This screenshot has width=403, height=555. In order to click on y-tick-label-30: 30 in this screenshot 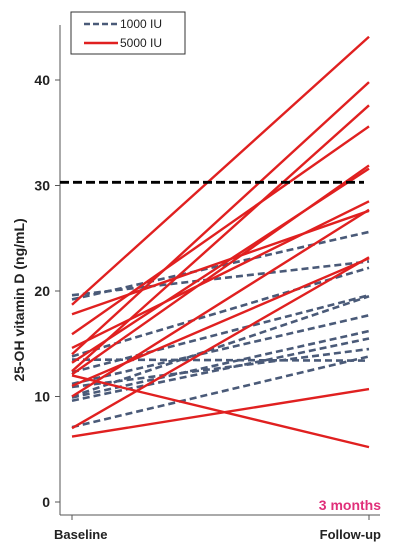, I will do `click(42, 186)`.